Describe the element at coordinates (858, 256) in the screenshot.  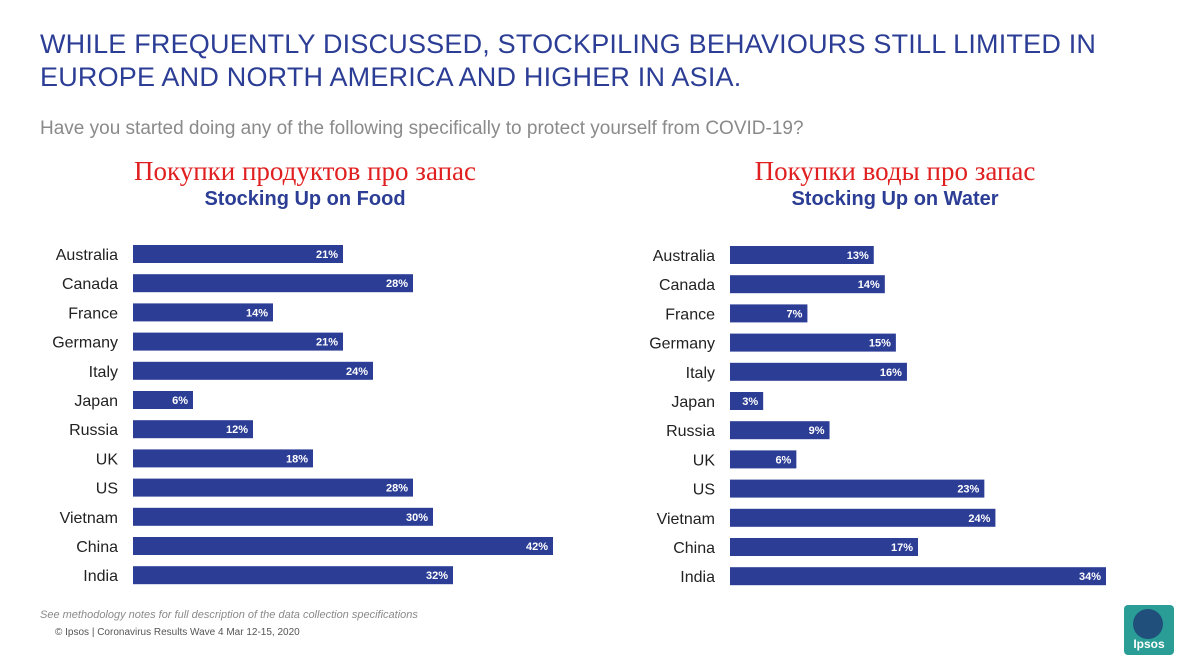
I see `water-value-label: 13%` at that location.